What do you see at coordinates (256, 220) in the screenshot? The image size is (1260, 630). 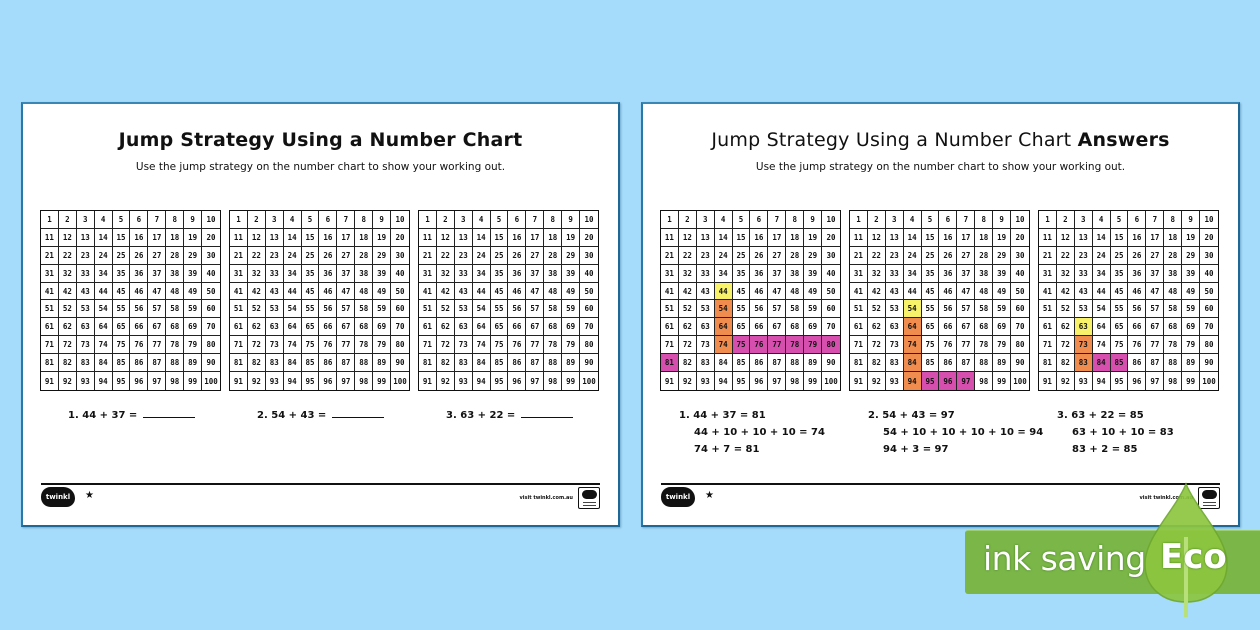 I see `chart-cell: 2` at bounding box center [256, 220].